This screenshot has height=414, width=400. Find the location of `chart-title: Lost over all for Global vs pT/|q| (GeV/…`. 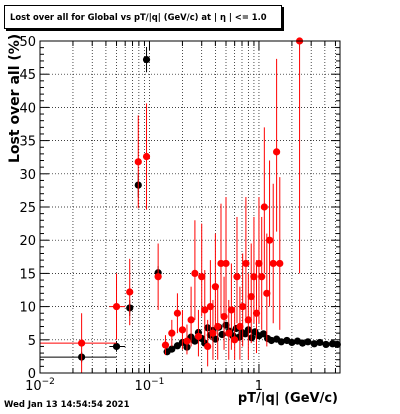

chart-title: Lost over all for Global vs pT/|q| (GeV/… is located at coordinates (143, 17).